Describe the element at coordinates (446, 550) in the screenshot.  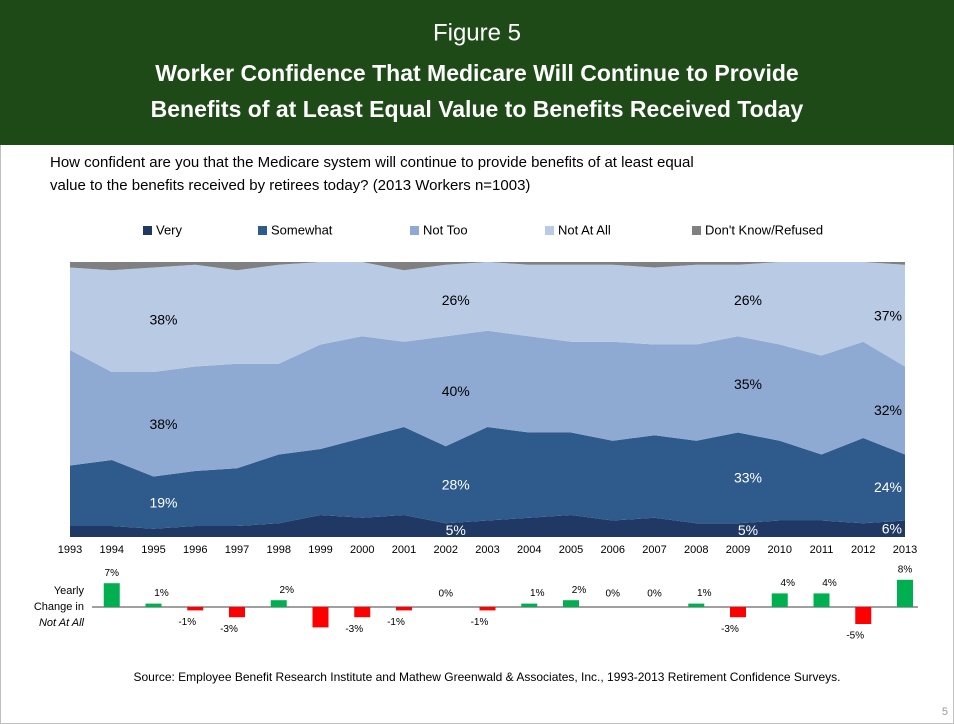
I see `x-tick-label: 2002` at that location.